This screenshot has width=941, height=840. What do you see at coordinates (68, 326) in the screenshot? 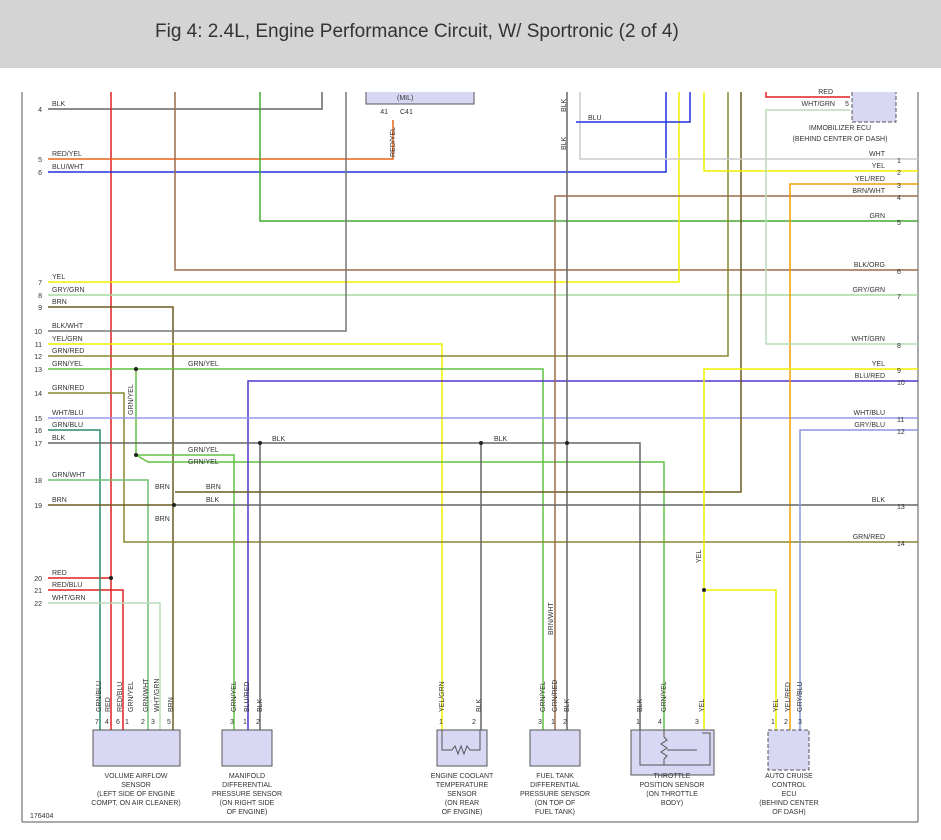
I see `label: BLK/WHT` at bounding box center [68, 326].